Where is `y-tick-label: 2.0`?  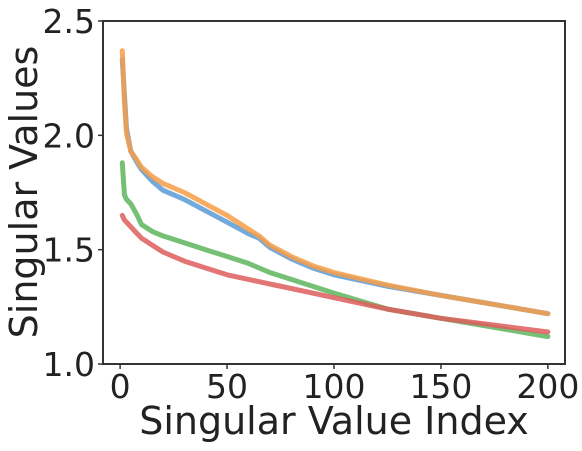
y-tick-label: 2.0 is located at coordinates (69, 135).